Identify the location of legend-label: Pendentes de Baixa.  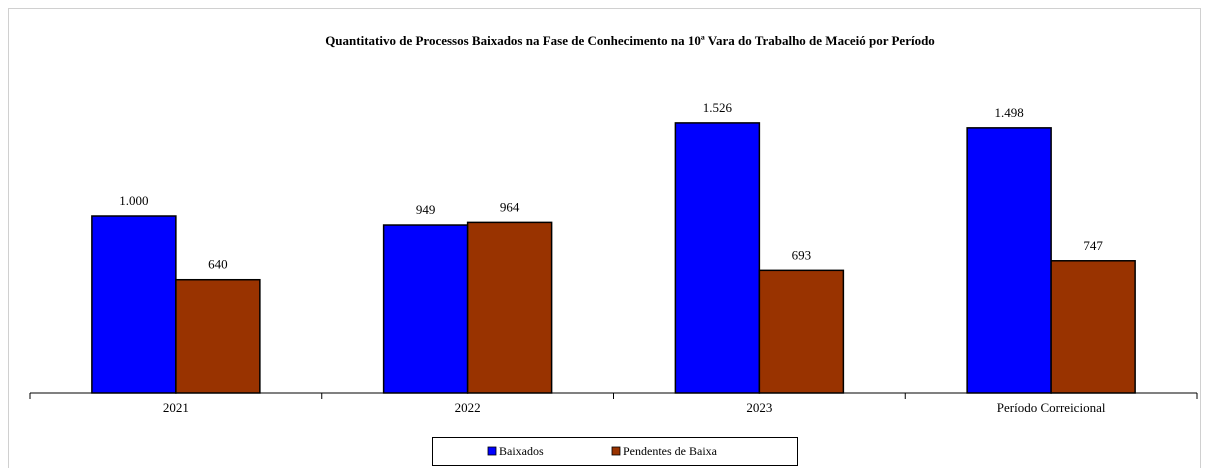
(670, 451).